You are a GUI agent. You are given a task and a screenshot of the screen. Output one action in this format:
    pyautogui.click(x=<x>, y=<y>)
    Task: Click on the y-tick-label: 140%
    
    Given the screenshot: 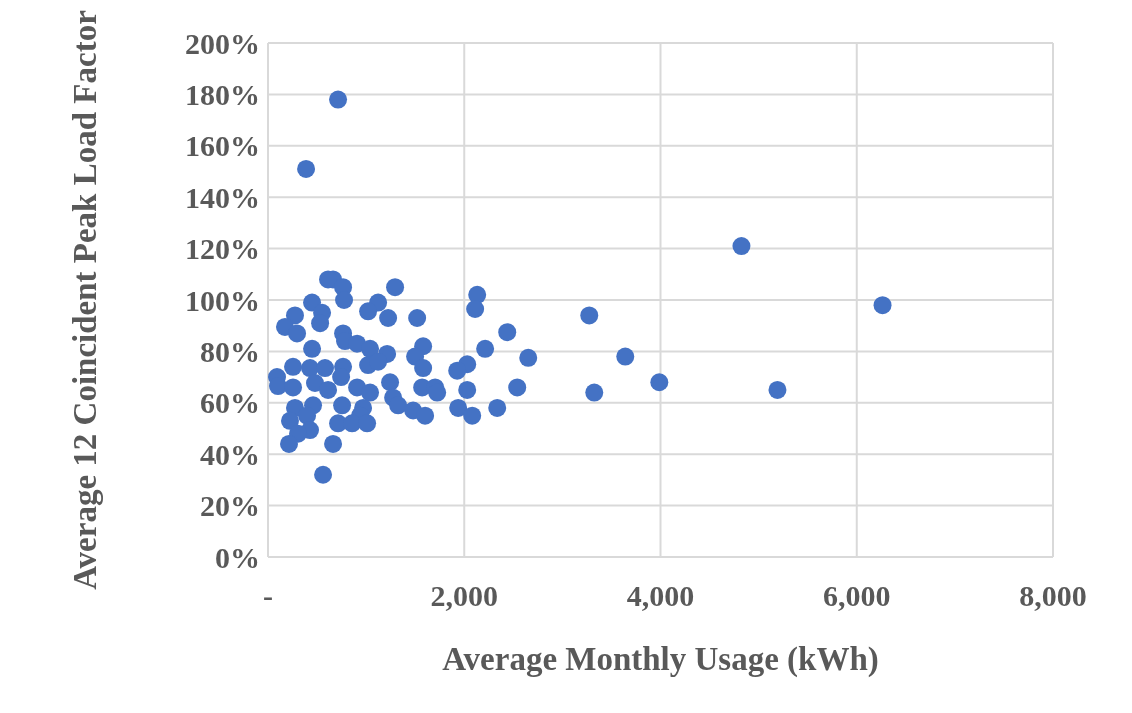 What is the action you would take?
    pyautogui.click(x=222, y=197)
    